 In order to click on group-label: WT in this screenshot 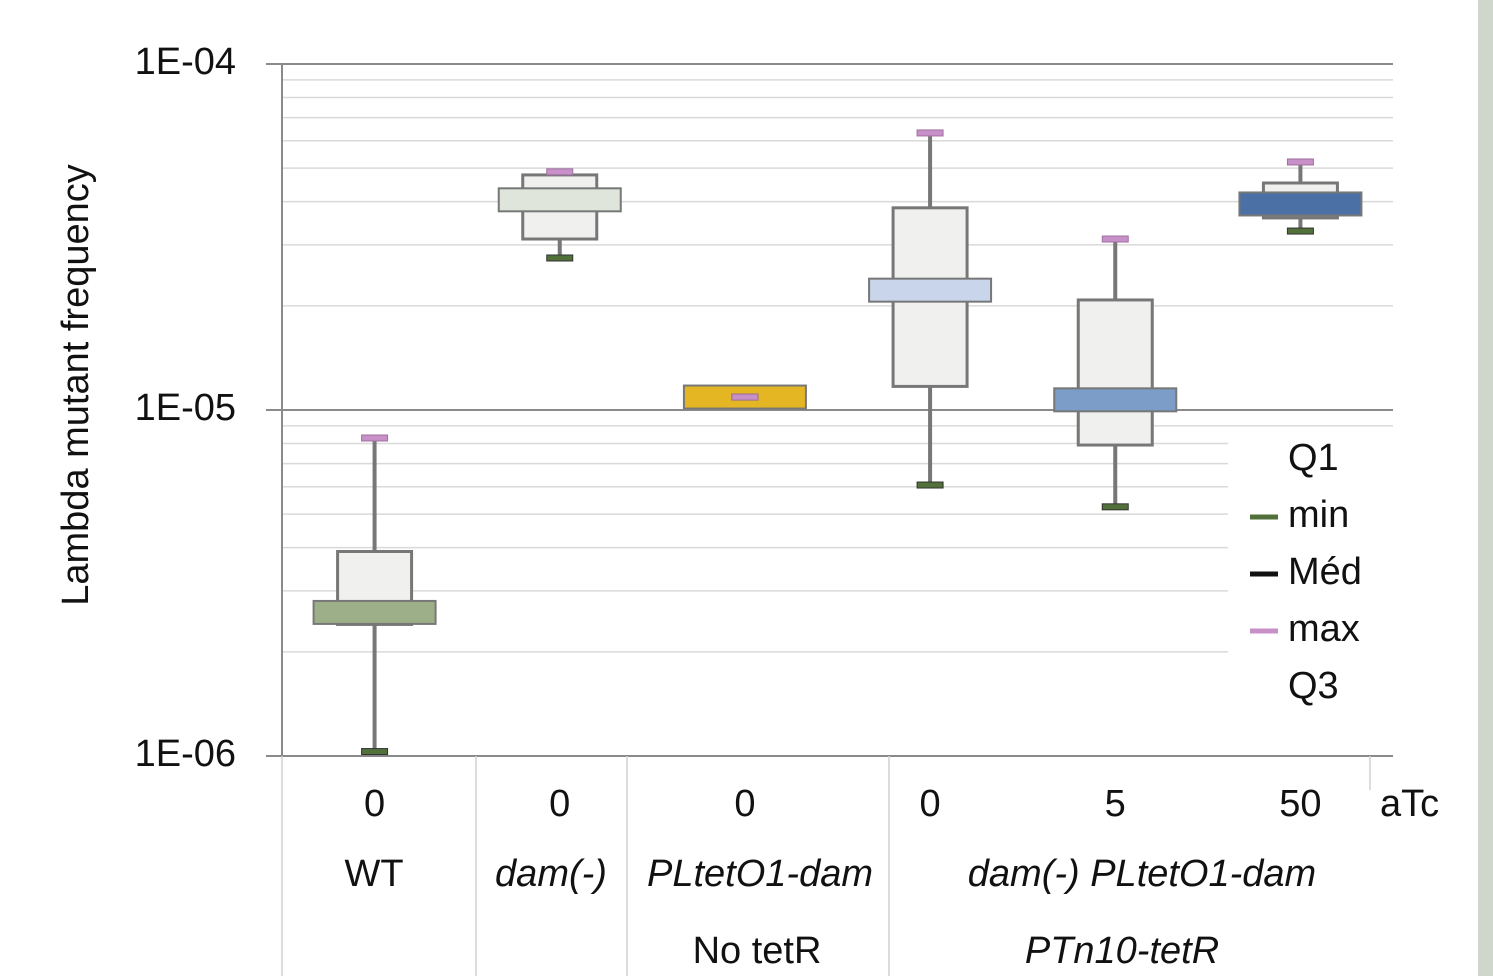, I will do `click(373, 874)`.